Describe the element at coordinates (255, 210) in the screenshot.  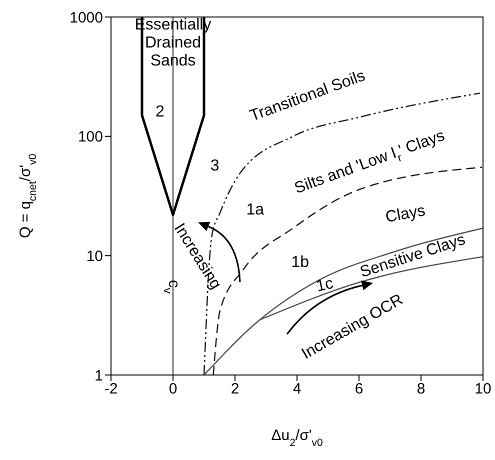
I see `annotation: 1a` at that location.